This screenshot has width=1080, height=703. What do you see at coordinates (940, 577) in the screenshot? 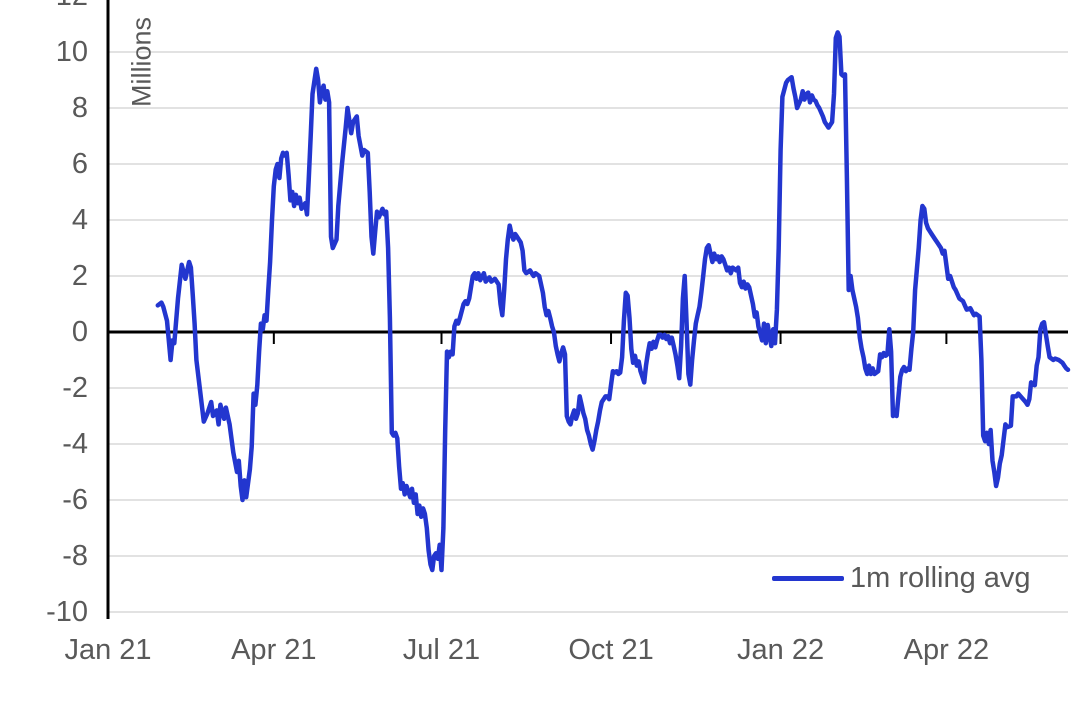
I see `legend-series-label: 1m rolling avg` at bounding box center [940, 577].